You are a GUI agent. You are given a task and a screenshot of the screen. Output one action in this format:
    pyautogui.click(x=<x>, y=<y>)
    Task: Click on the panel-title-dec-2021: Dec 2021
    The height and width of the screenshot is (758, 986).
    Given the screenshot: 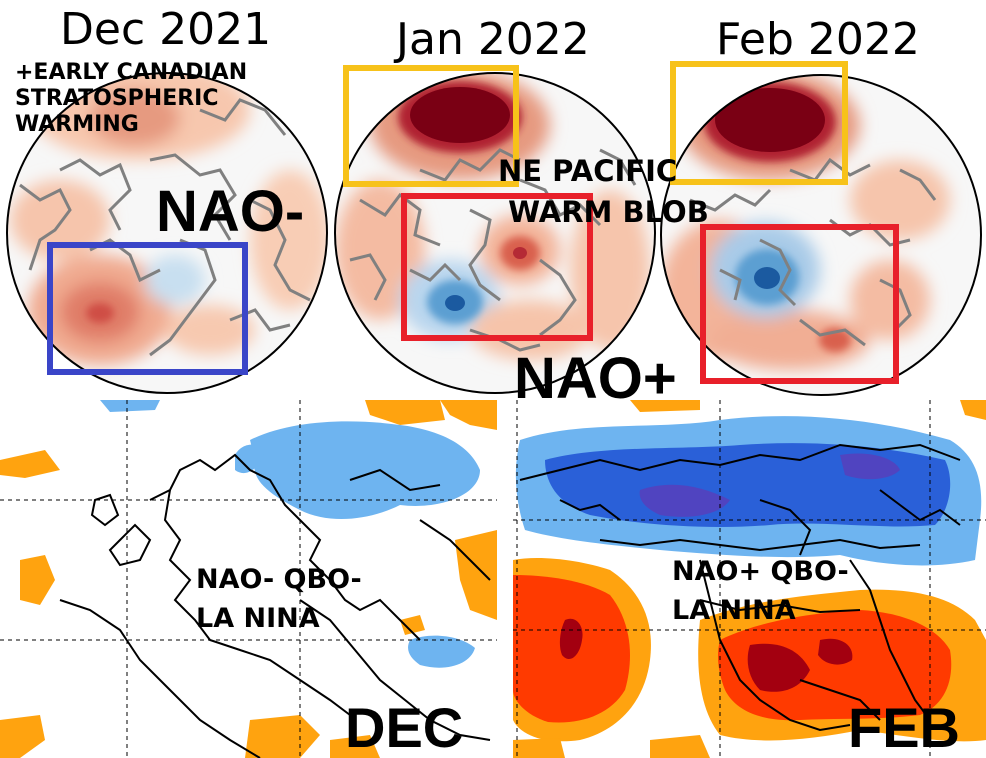 What is the action you would take?
    pyautogui.click(x=166, y=29)
    